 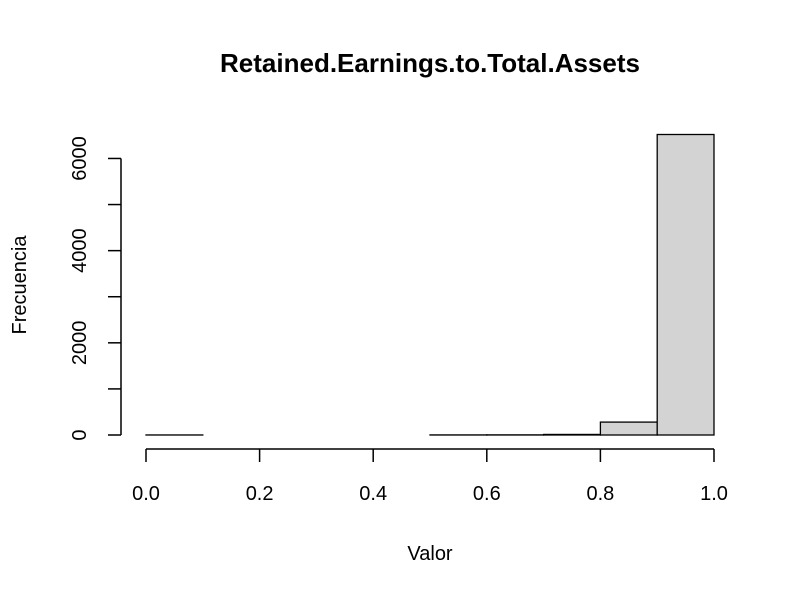 What do you see at coordinates (714, 494) in the screenshot?
I see `x-tick-label: 1.0` at bounding box center [714, 494].